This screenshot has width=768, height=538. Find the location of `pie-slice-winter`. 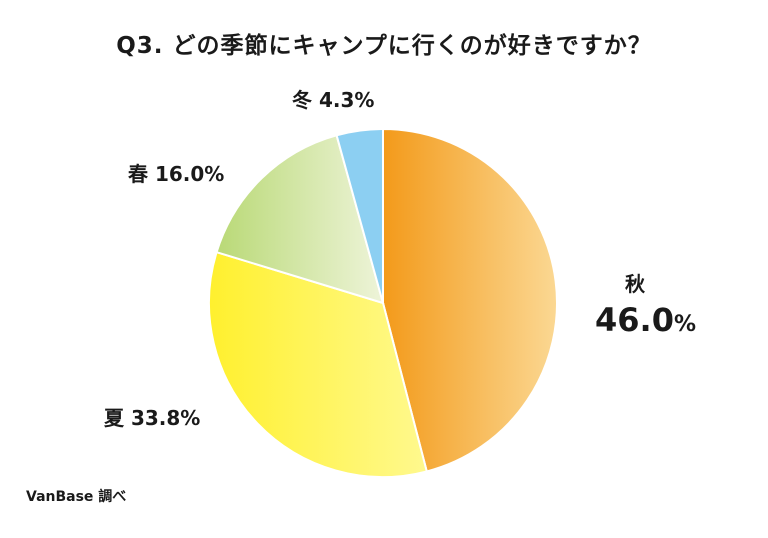

pie-slice-winter is located at coordinates (359, 215).